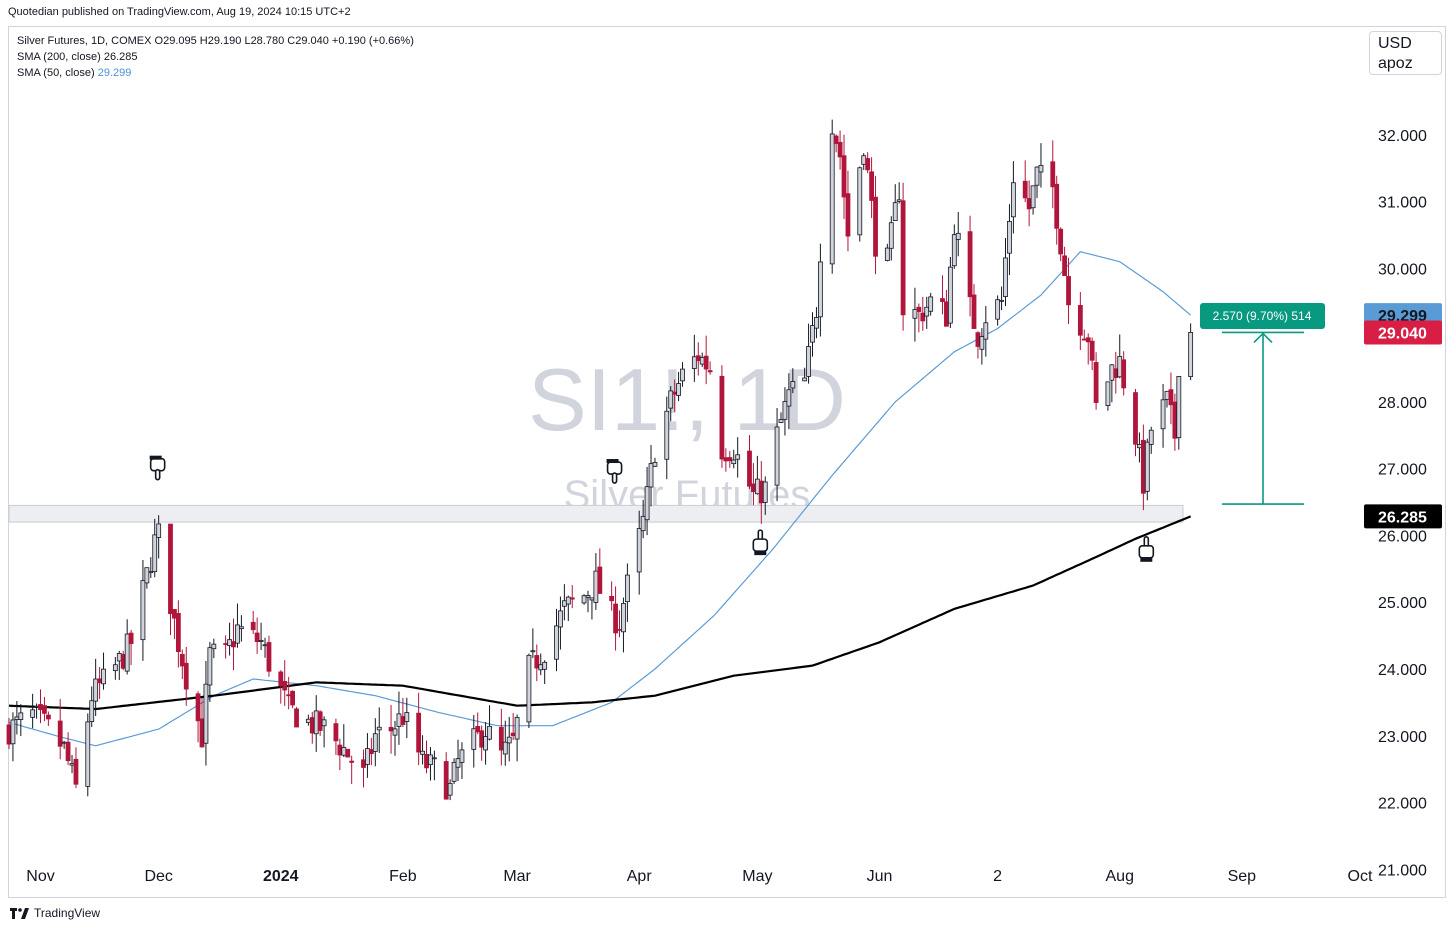 The height and width of the screenshot is (931, 1456). I want to click on price-badge-price: 29.040, so click(1403, 332).